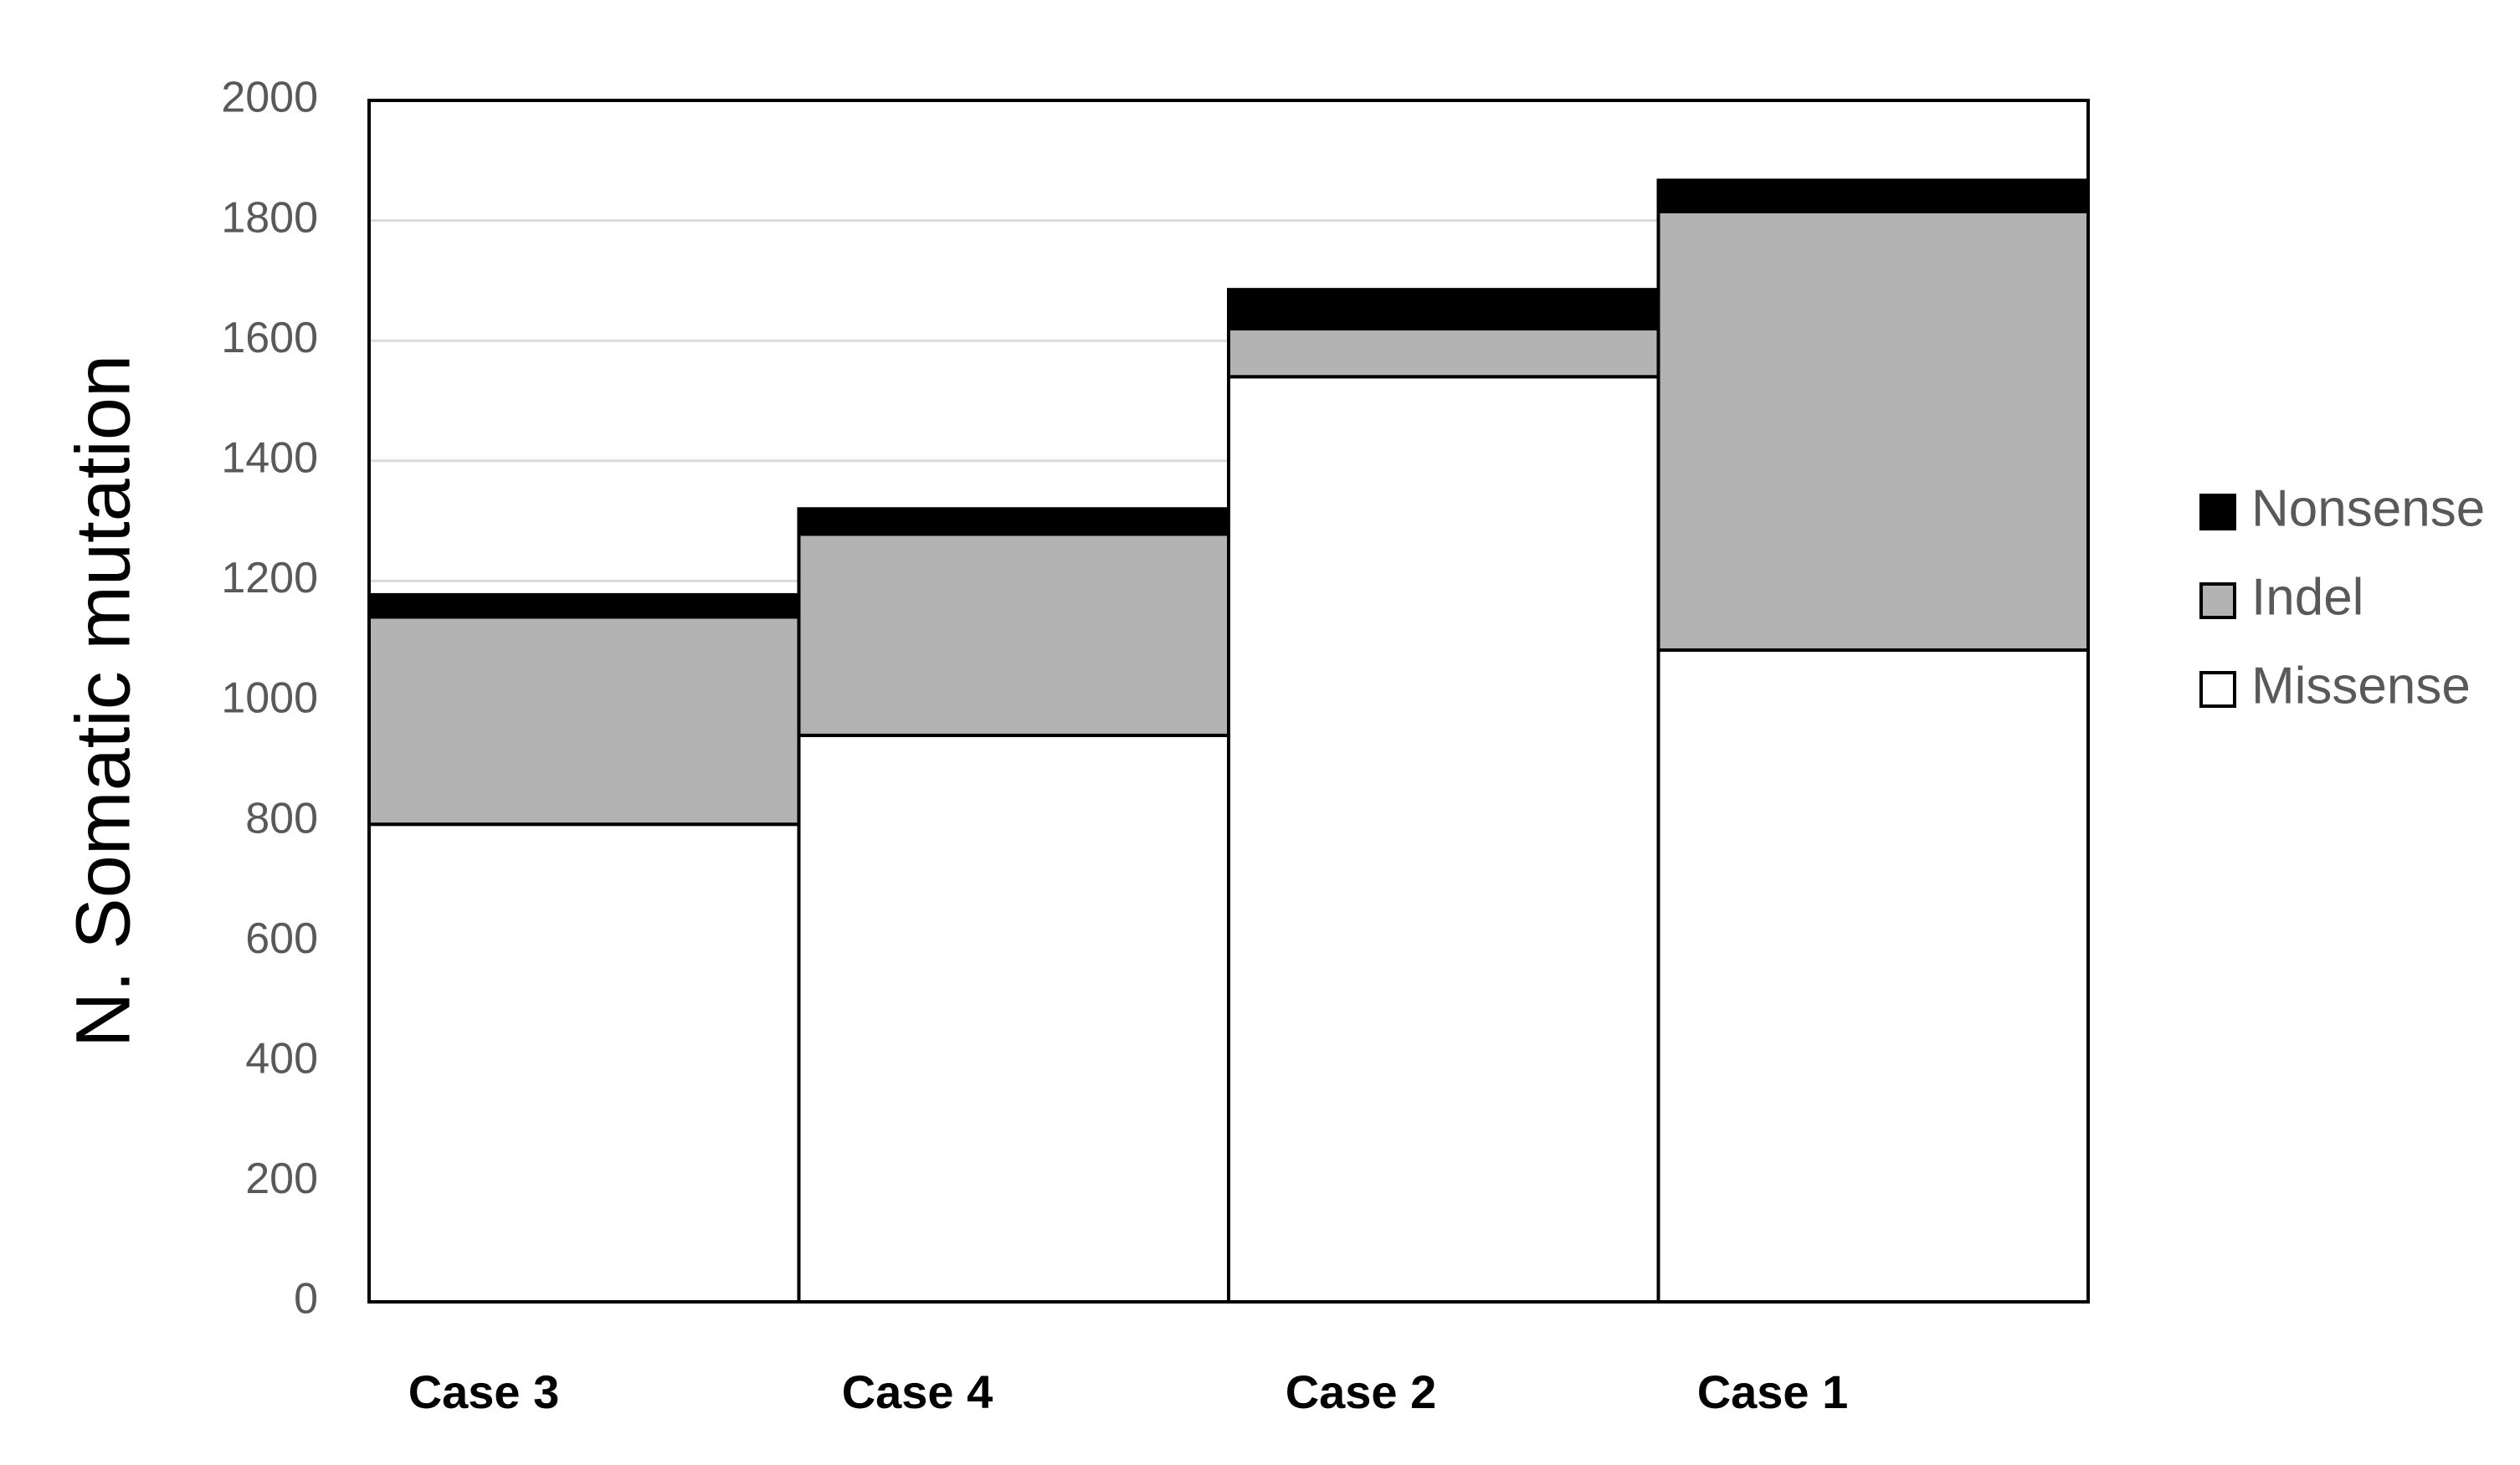  What do you see at coordinates (103, 701) in the screenshot?
I see `y-axis-label: N. Somatic mutation` at bounding box center [103, 701].